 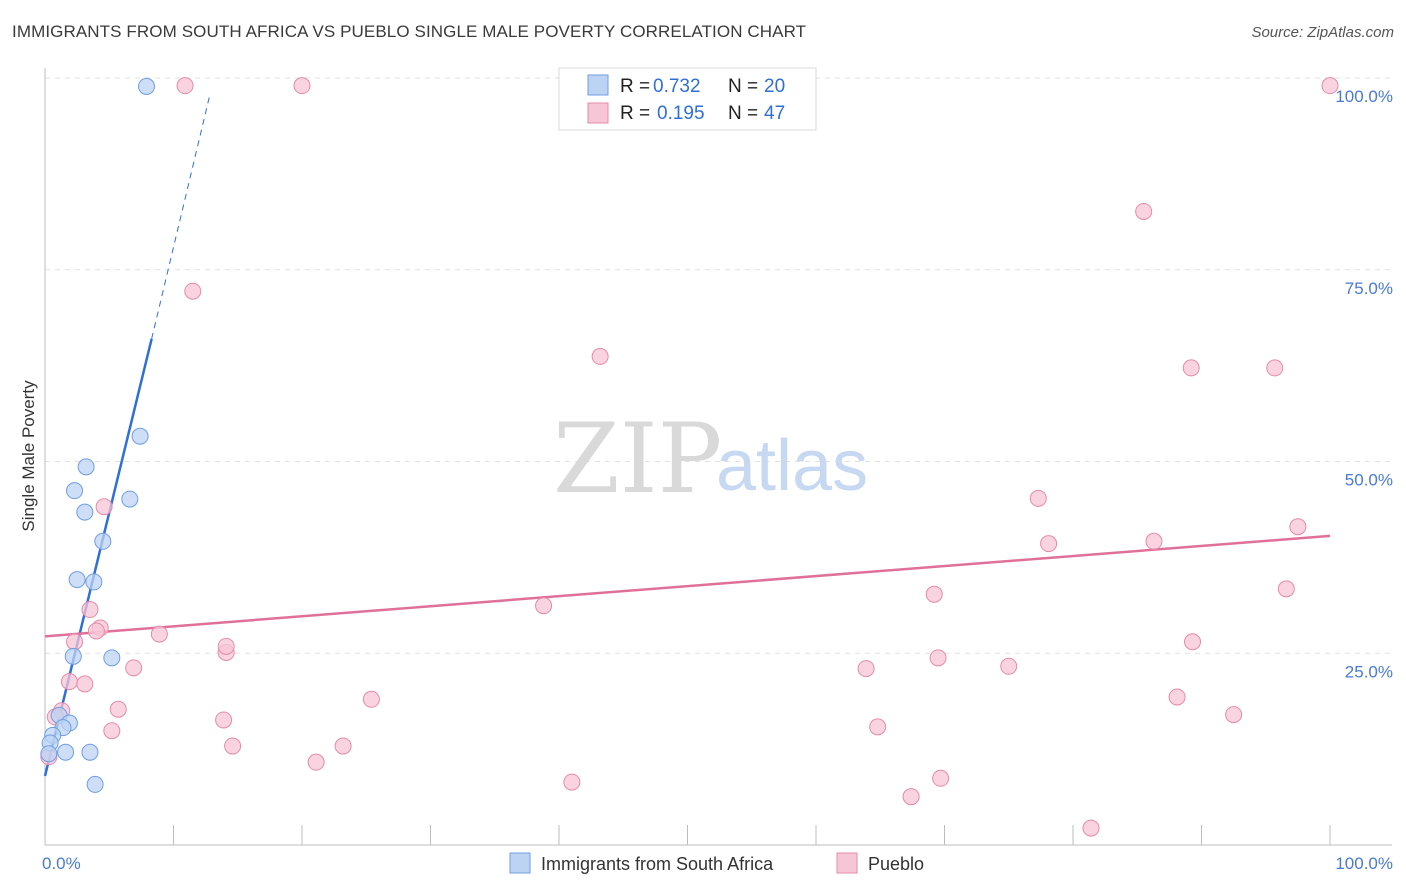 What do you see at coordinates (1364, 863) in the screenshot?
I see `x-tick-label-max: 100.0%` at bounding box center [1364, 863].